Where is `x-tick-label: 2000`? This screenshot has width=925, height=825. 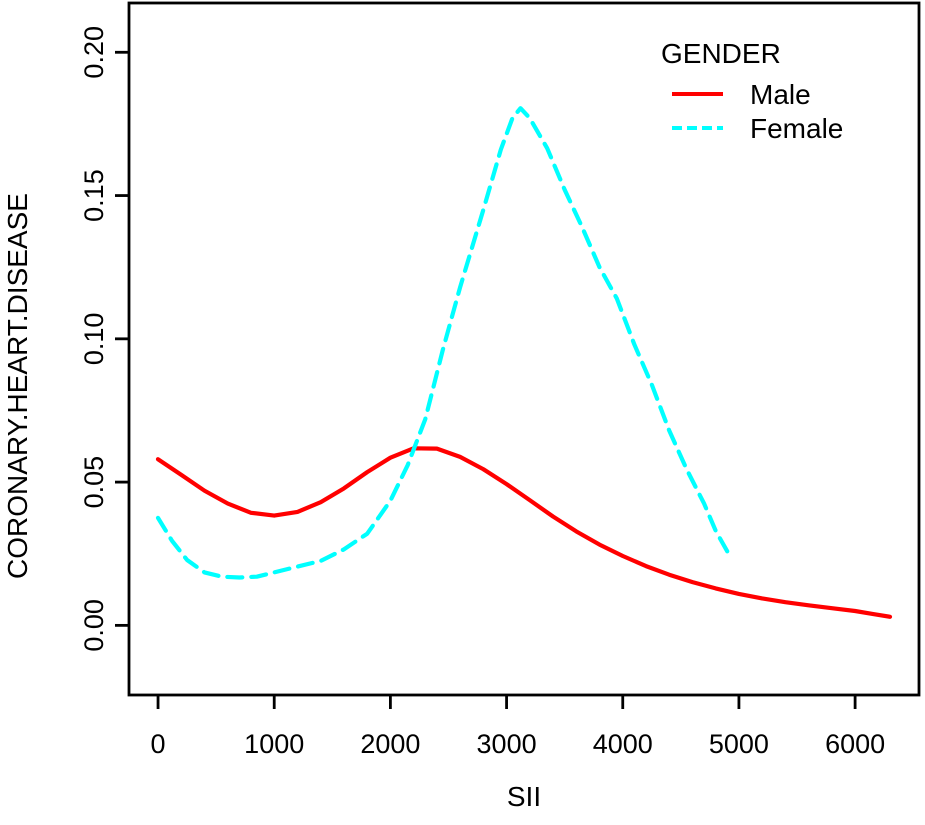 x-tick-label: 2000 is located at coordinates (390, 744).